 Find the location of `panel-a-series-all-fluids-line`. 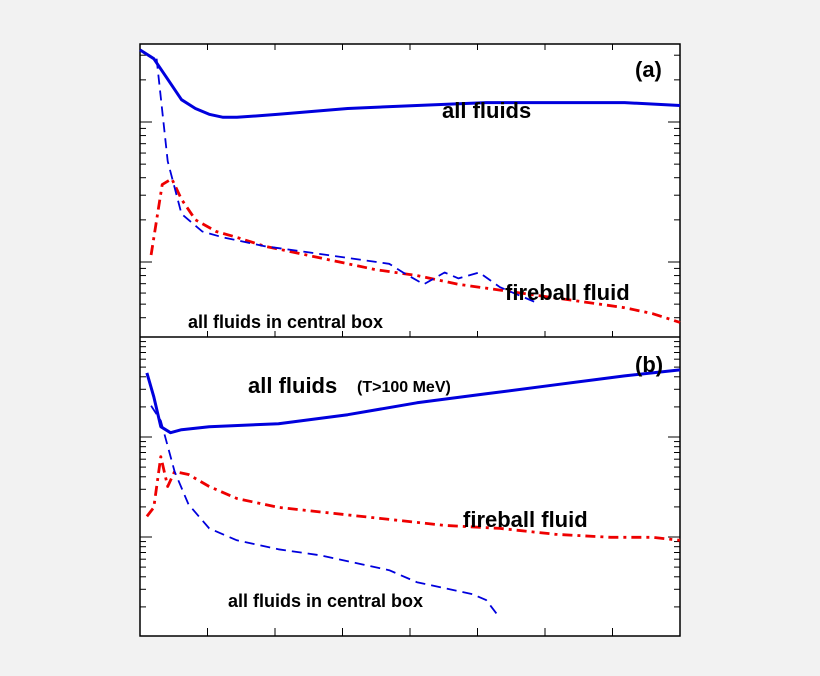

panel-a-series-all-fluids-line is located at coordinates (410, 83).